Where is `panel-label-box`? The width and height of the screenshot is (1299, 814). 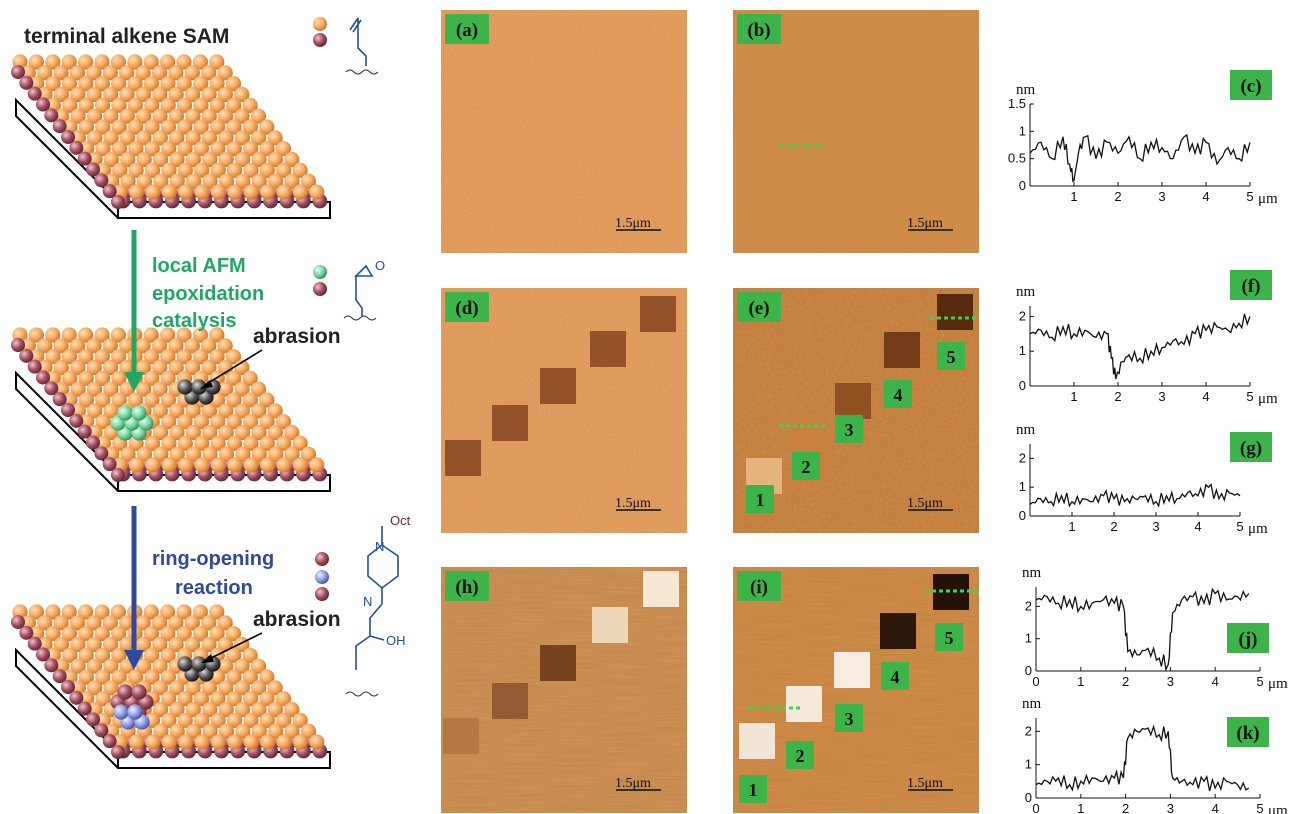 panel-label-box is located at coordinates (759, 29).